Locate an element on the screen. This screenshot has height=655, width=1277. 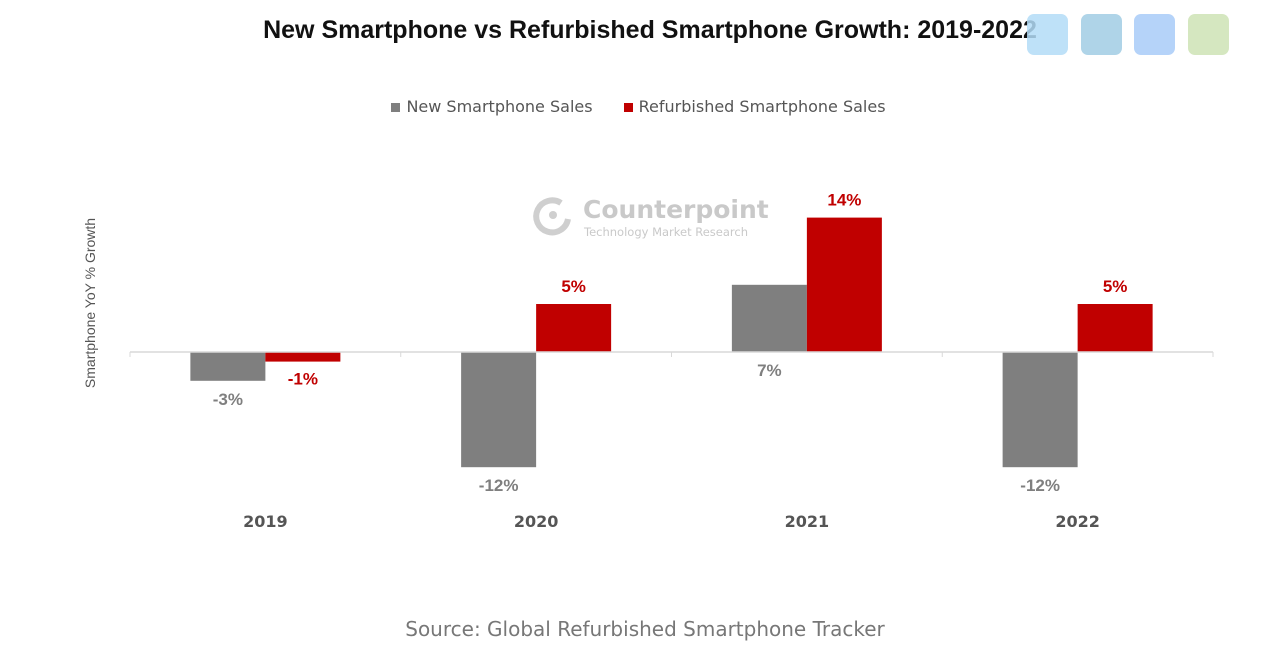
data-label-new-2019: -3% is located at coordinates (228, 399).